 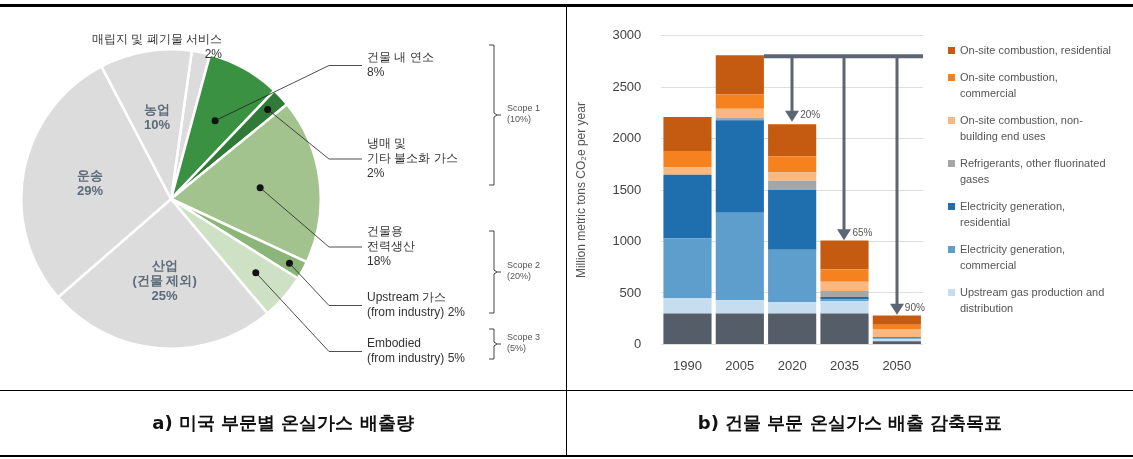 What do you see at coordinates (627, 241) in the screenshot?
I see `y-tick-label: 1000` at bounding box center [627, 241].